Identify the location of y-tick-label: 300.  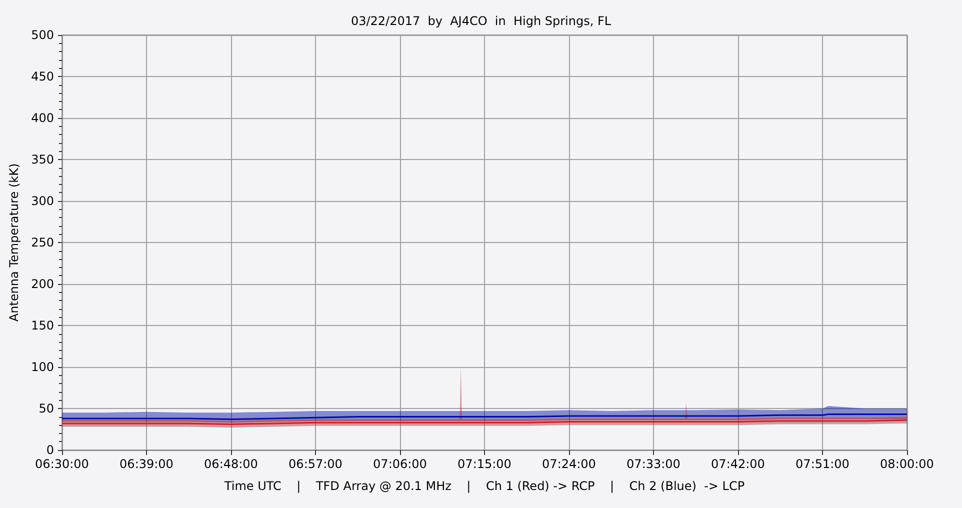
(42, 201).